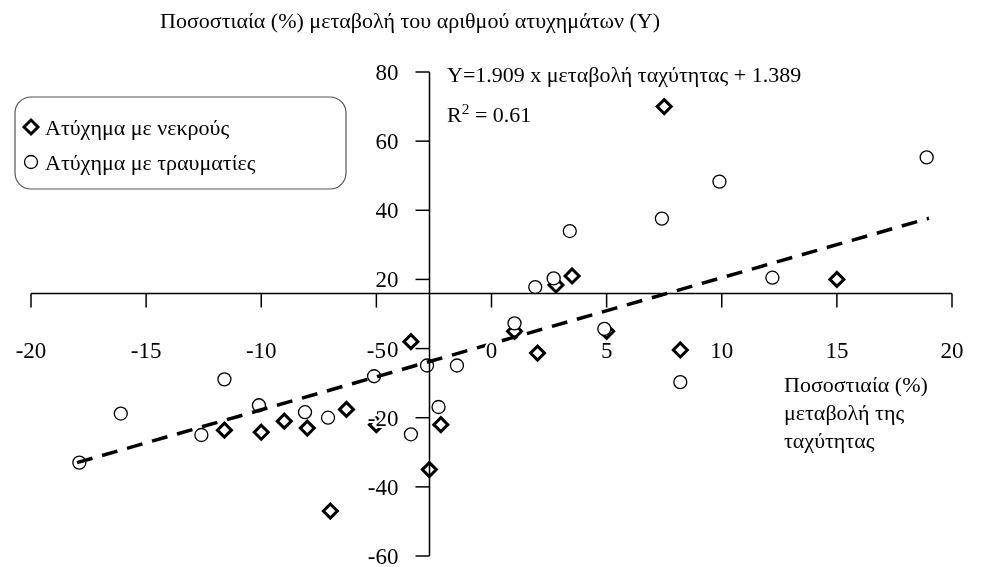  I want to click on x-tick-label: 10, so click(722, 350).